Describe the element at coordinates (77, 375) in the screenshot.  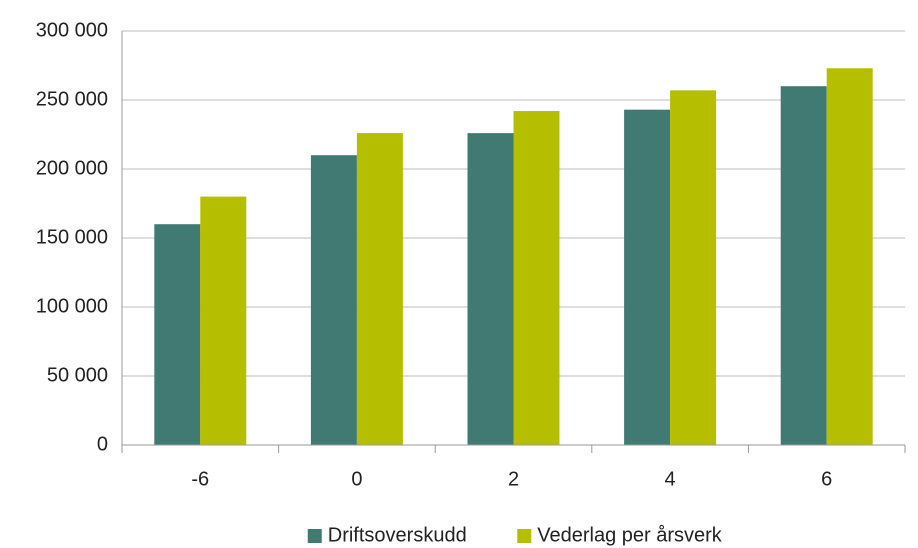
I see `y-tick-label: 50 000` at that location.